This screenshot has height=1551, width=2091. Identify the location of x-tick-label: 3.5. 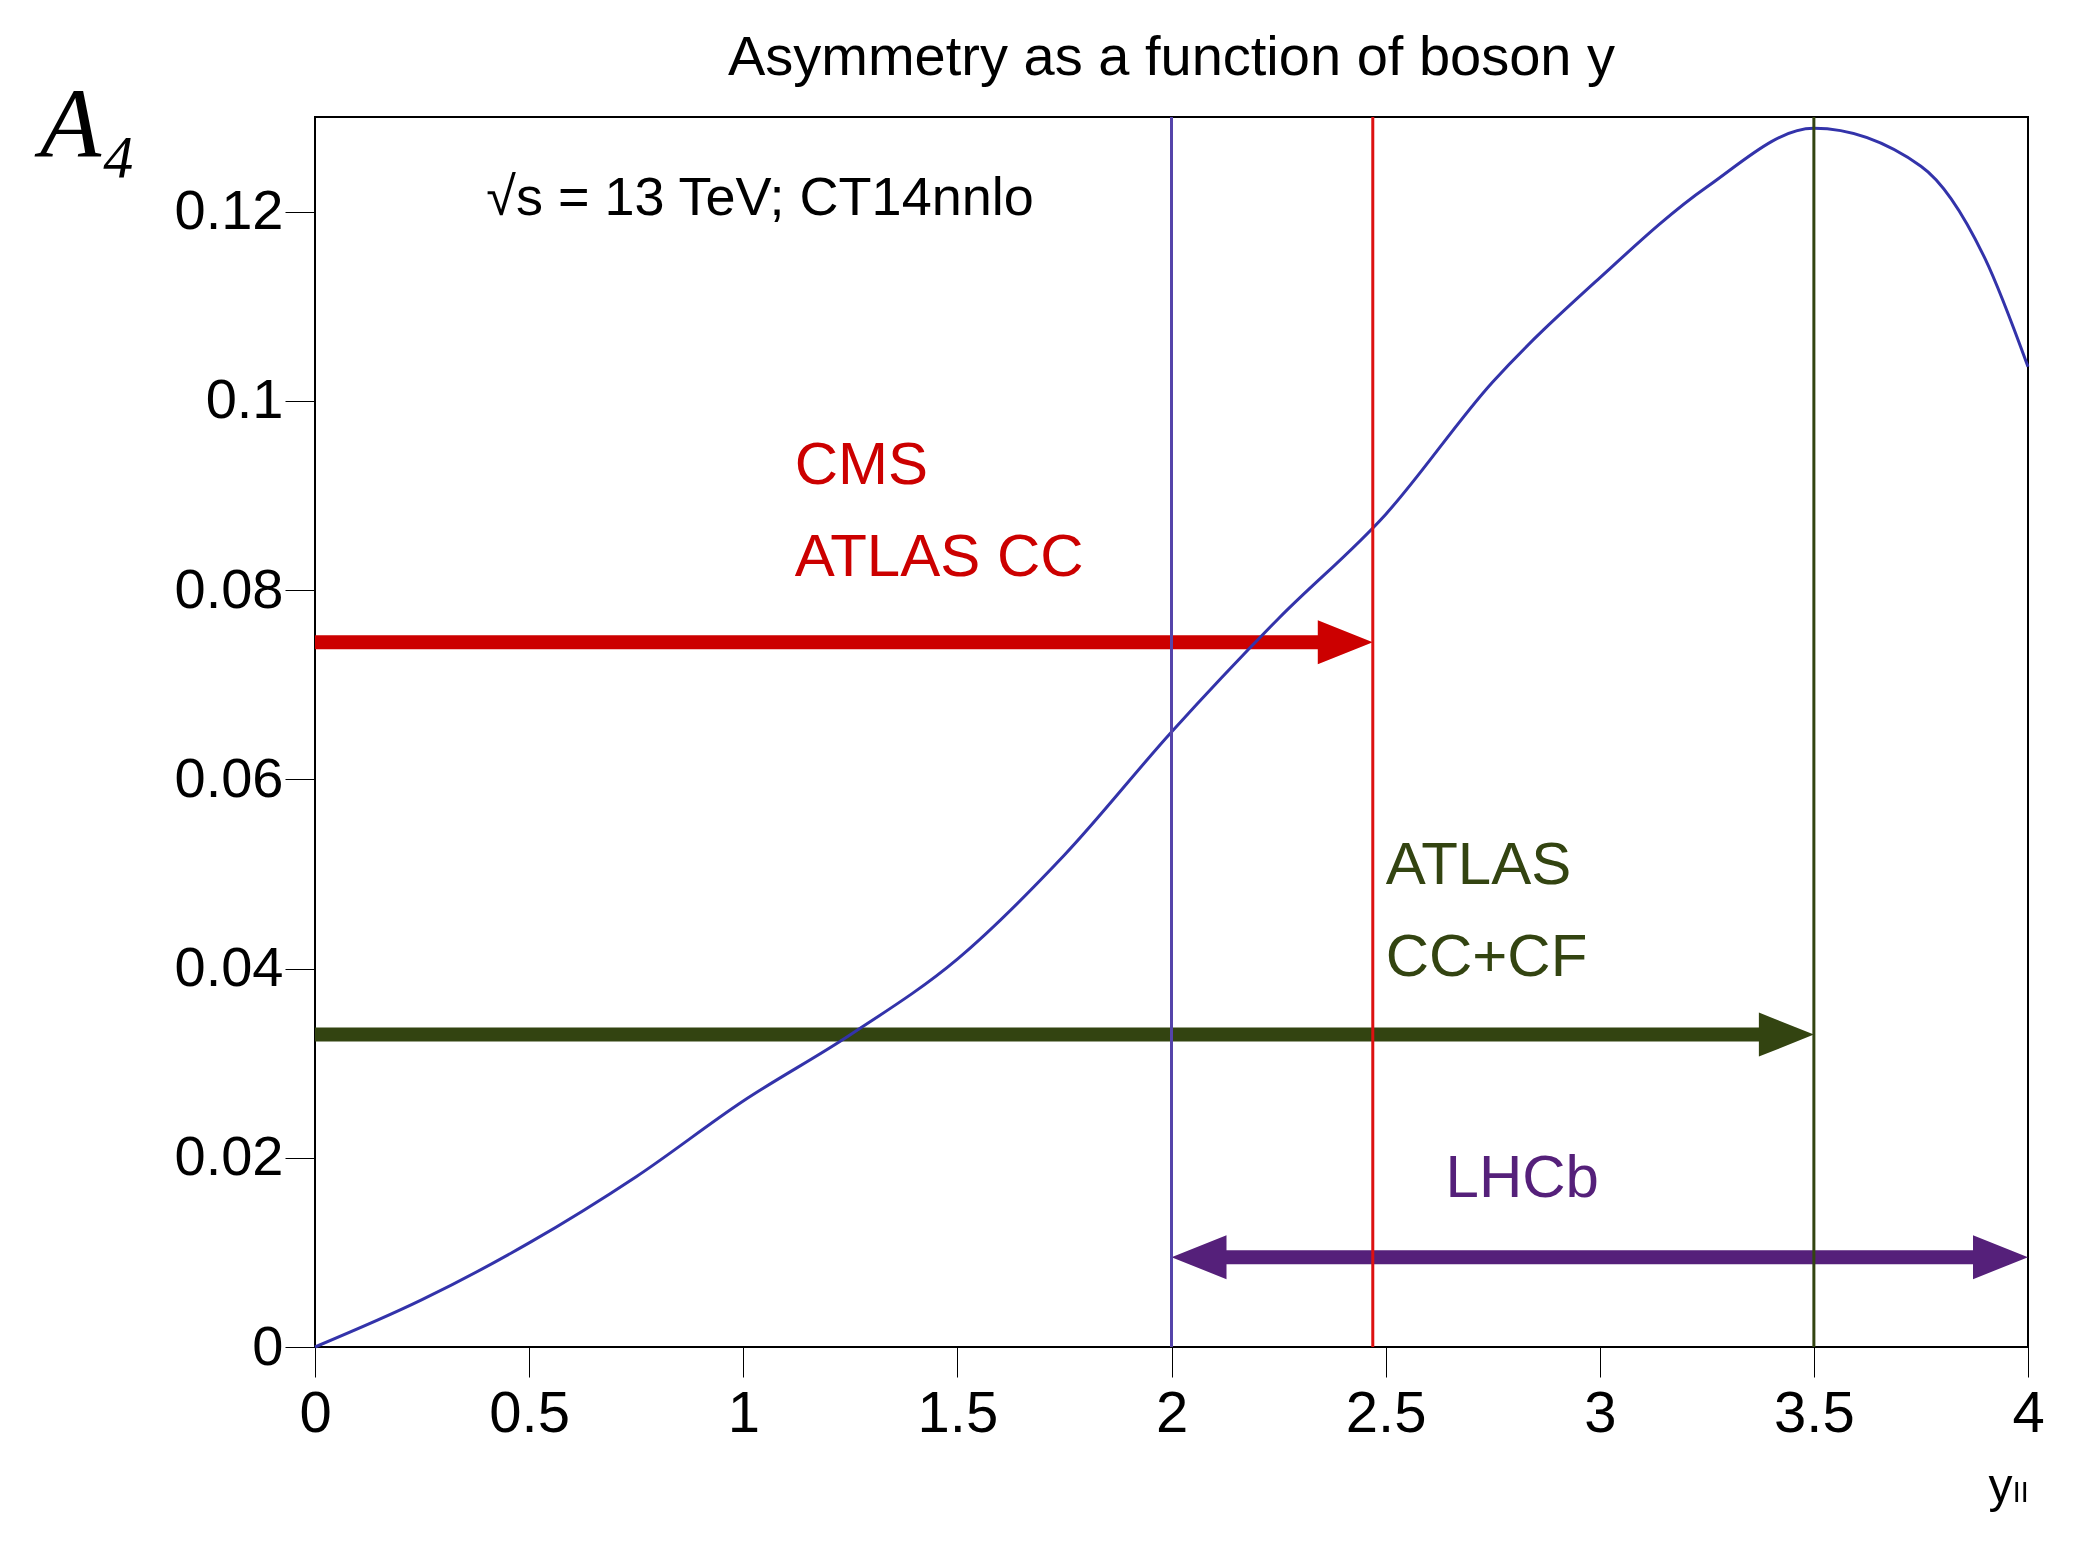
(1814, 1411).